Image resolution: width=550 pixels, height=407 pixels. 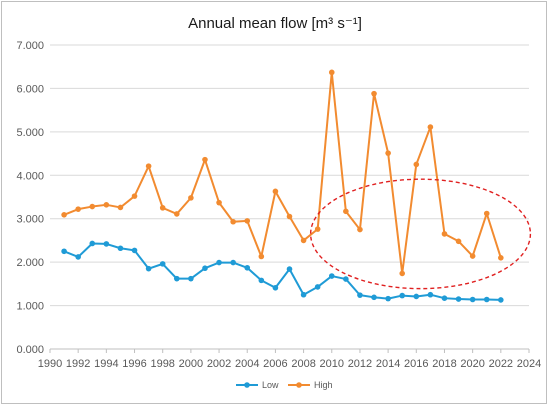 What do you see at coordinates (282, 271) in the screenshot?
I see `series-line-low` at bounding box center [282, 271].